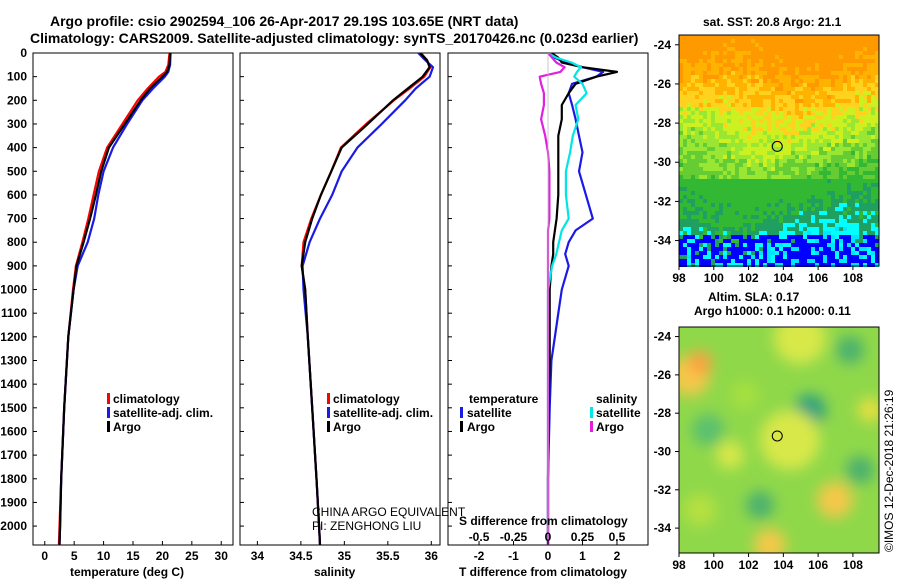 The image size is (900, 580). What do you see at coordinates (868, 410) in the screenshot?
I see `sla-blob` at bounding box center [868, 410].